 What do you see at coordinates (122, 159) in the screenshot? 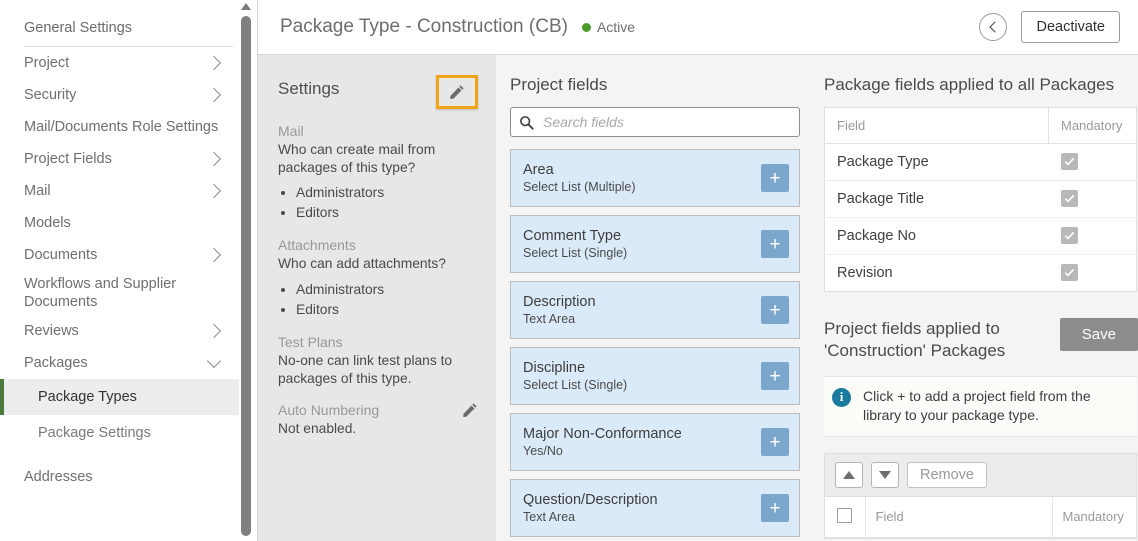
I see `sidebar-item-project-fields: Project Fields` at bounding box center [122, 159].